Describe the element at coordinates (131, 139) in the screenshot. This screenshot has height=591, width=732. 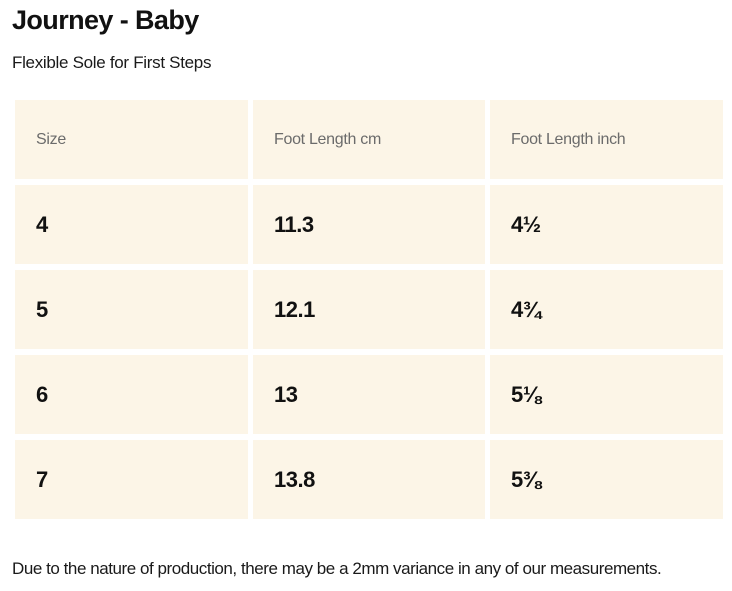
I see `column-header-size: Size` at that location.